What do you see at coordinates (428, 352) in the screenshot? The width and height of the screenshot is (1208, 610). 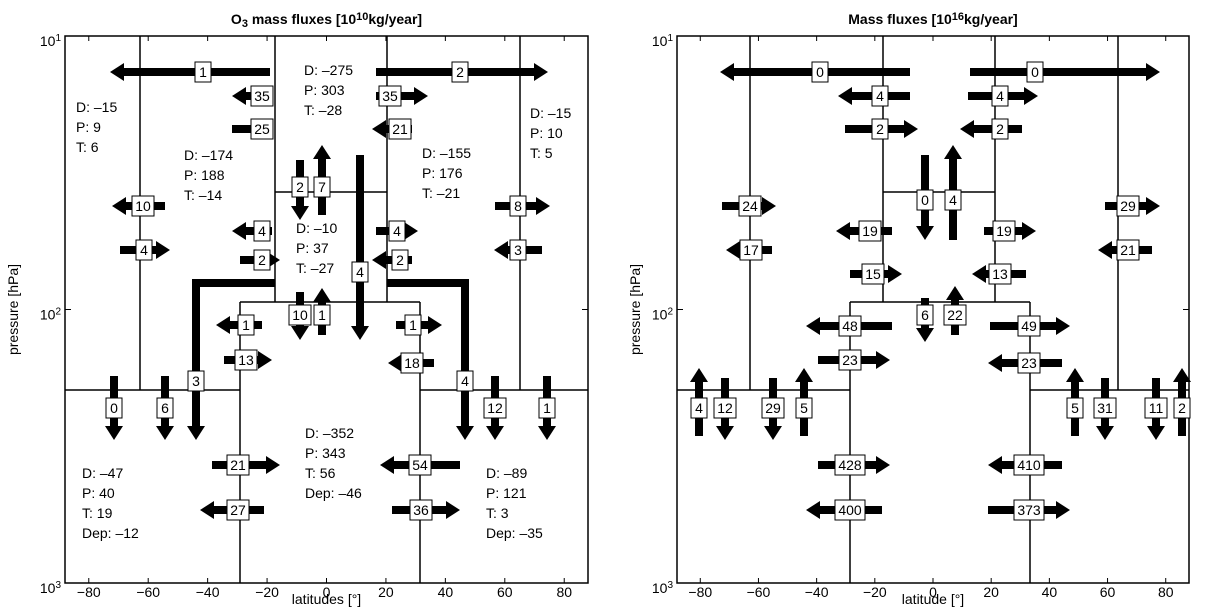 I see `arrow-shaft` at bounding box center [428, 352].